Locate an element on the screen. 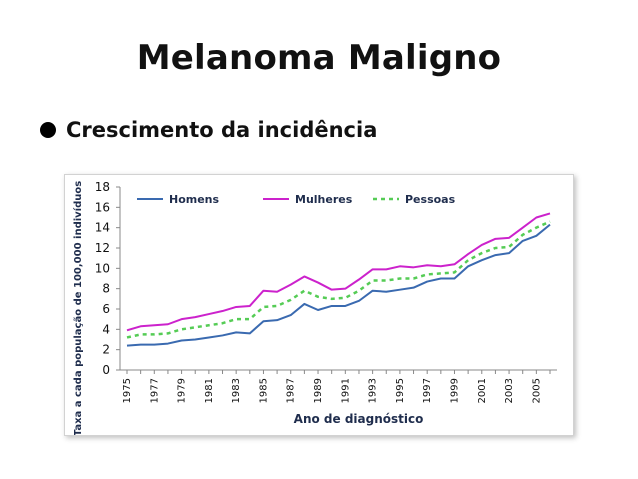  y-tick-label: 8 is located at coordinates (106, 289).